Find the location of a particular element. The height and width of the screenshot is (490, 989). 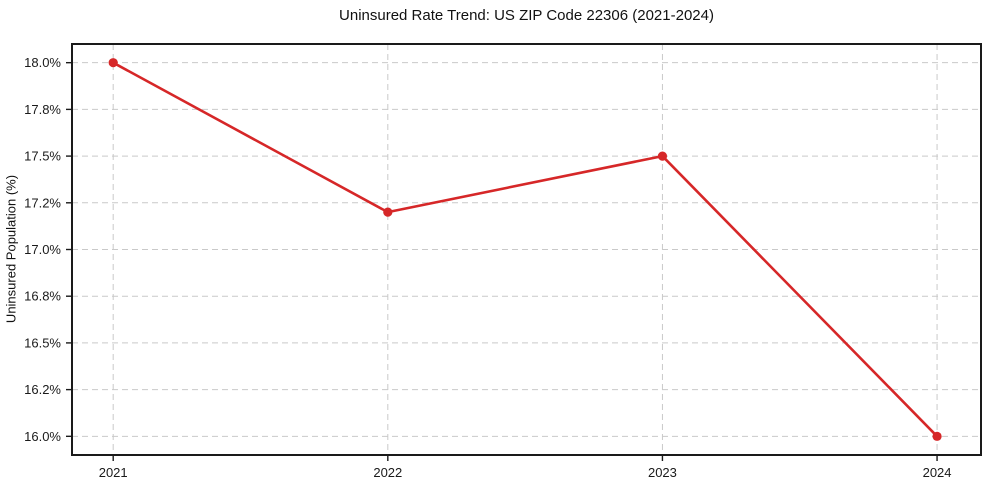

y-tick-label: 17.5% is located at coordinates (42, 156).